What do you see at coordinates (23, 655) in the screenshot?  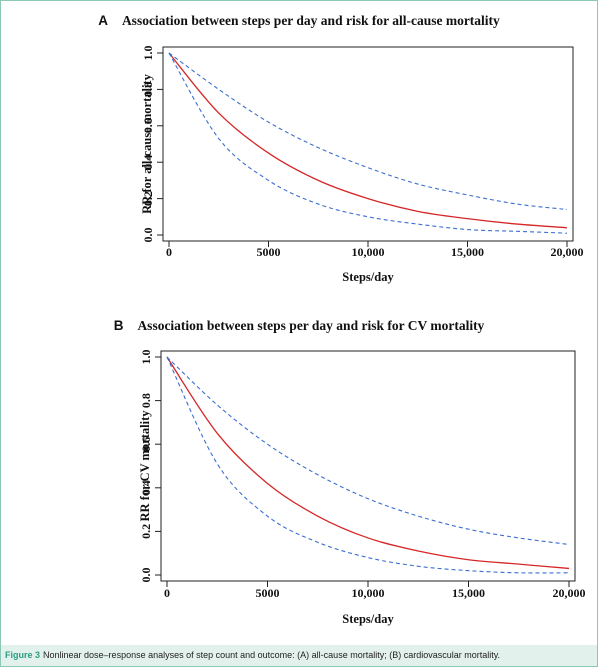 I see `caption-label: Figure 3` at bounding box center [23, 655].